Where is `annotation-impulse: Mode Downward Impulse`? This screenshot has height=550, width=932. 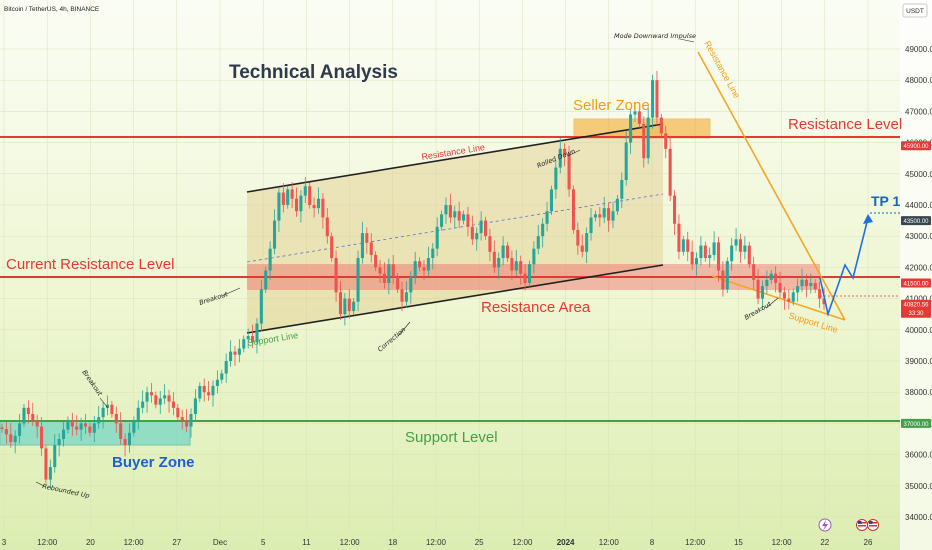 annotation-impulse: Mode Downward Impulse is located at coordinates (655, 37).